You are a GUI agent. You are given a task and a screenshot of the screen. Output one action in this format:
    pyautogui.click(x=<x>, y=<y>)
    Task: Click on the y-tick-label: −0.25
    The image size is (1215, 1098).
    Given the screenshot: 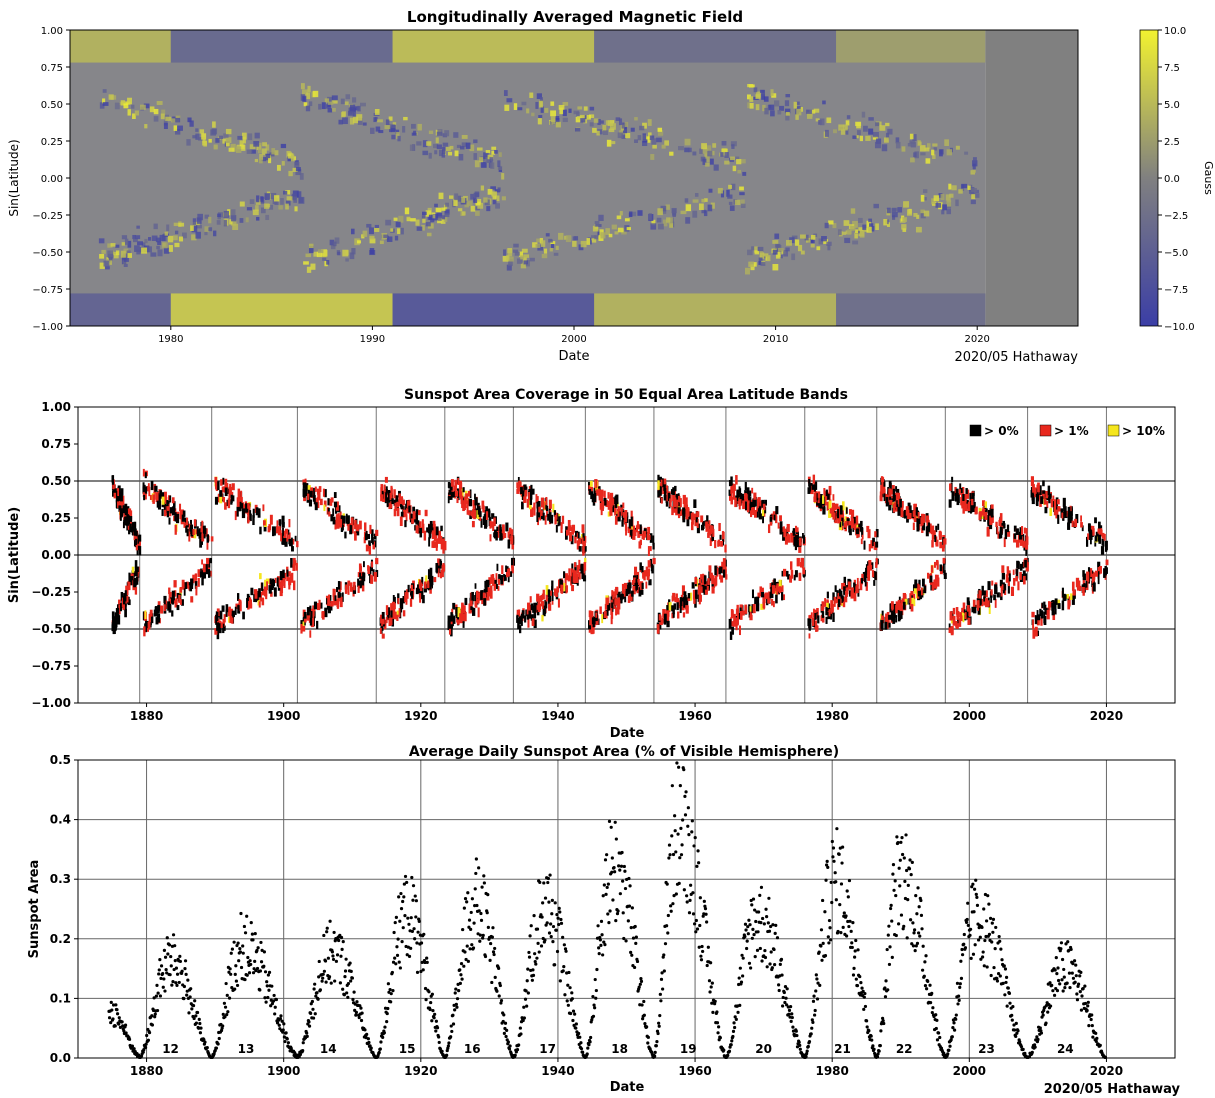 What is the action you would take?
    pyautogui.click(x=47, y=216)
    